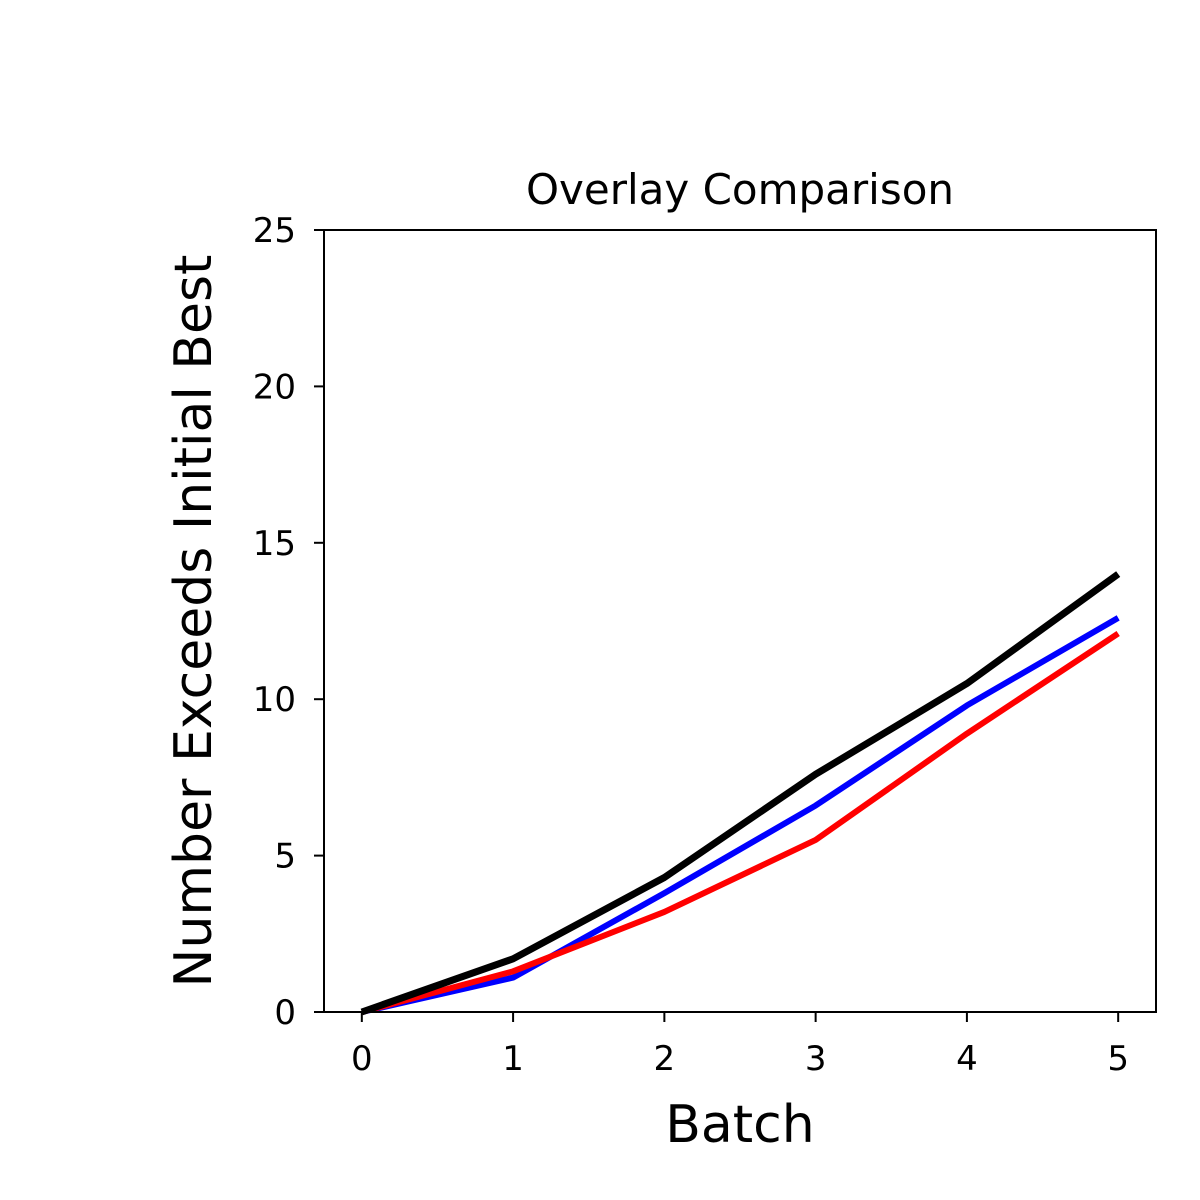 Image resolution: width=1200 pixels, height=1200 pixels. Describe the element at coordinates (665, 1059) in the screenshot. I see `x-tick-label: 2` at that location.